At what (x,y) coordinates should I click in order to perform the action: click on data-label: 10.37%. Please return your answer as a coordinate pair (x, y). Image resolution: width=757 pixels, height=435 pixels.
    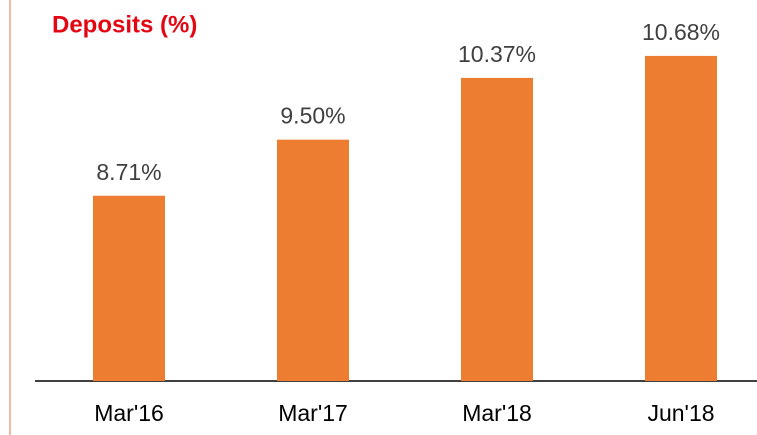
    Looking at the image, I should click on (497, 54).